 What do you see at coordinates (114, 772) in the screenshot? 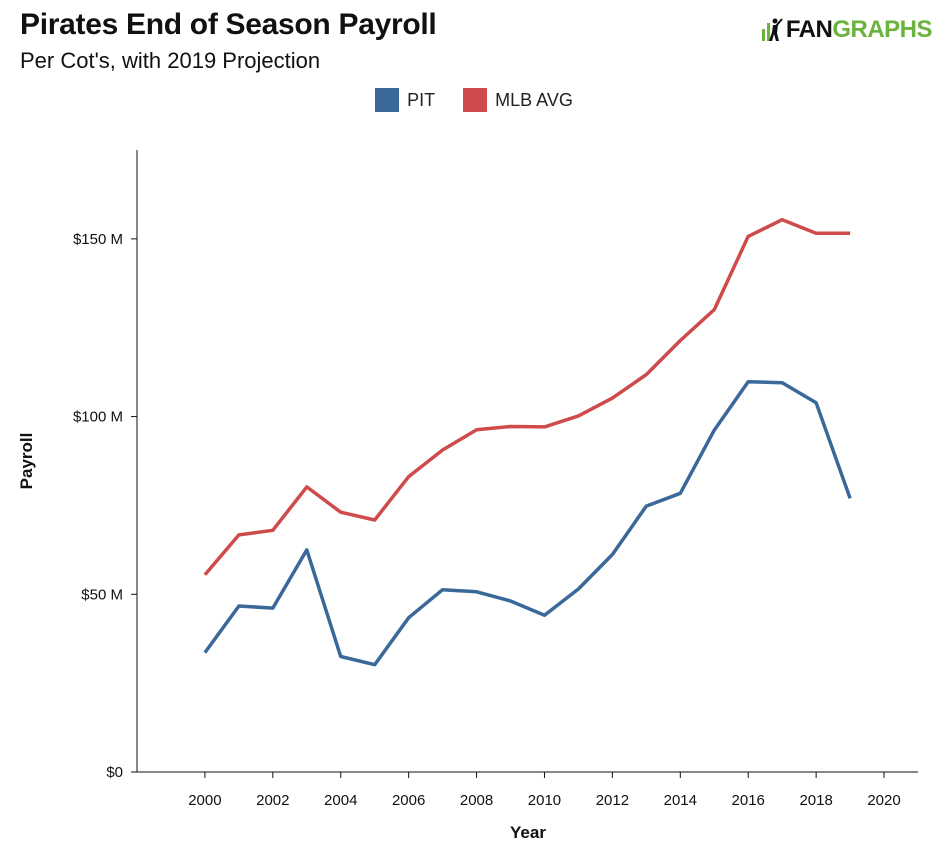
I see `y-tick-label: $0` at bounding box center [114, 772].